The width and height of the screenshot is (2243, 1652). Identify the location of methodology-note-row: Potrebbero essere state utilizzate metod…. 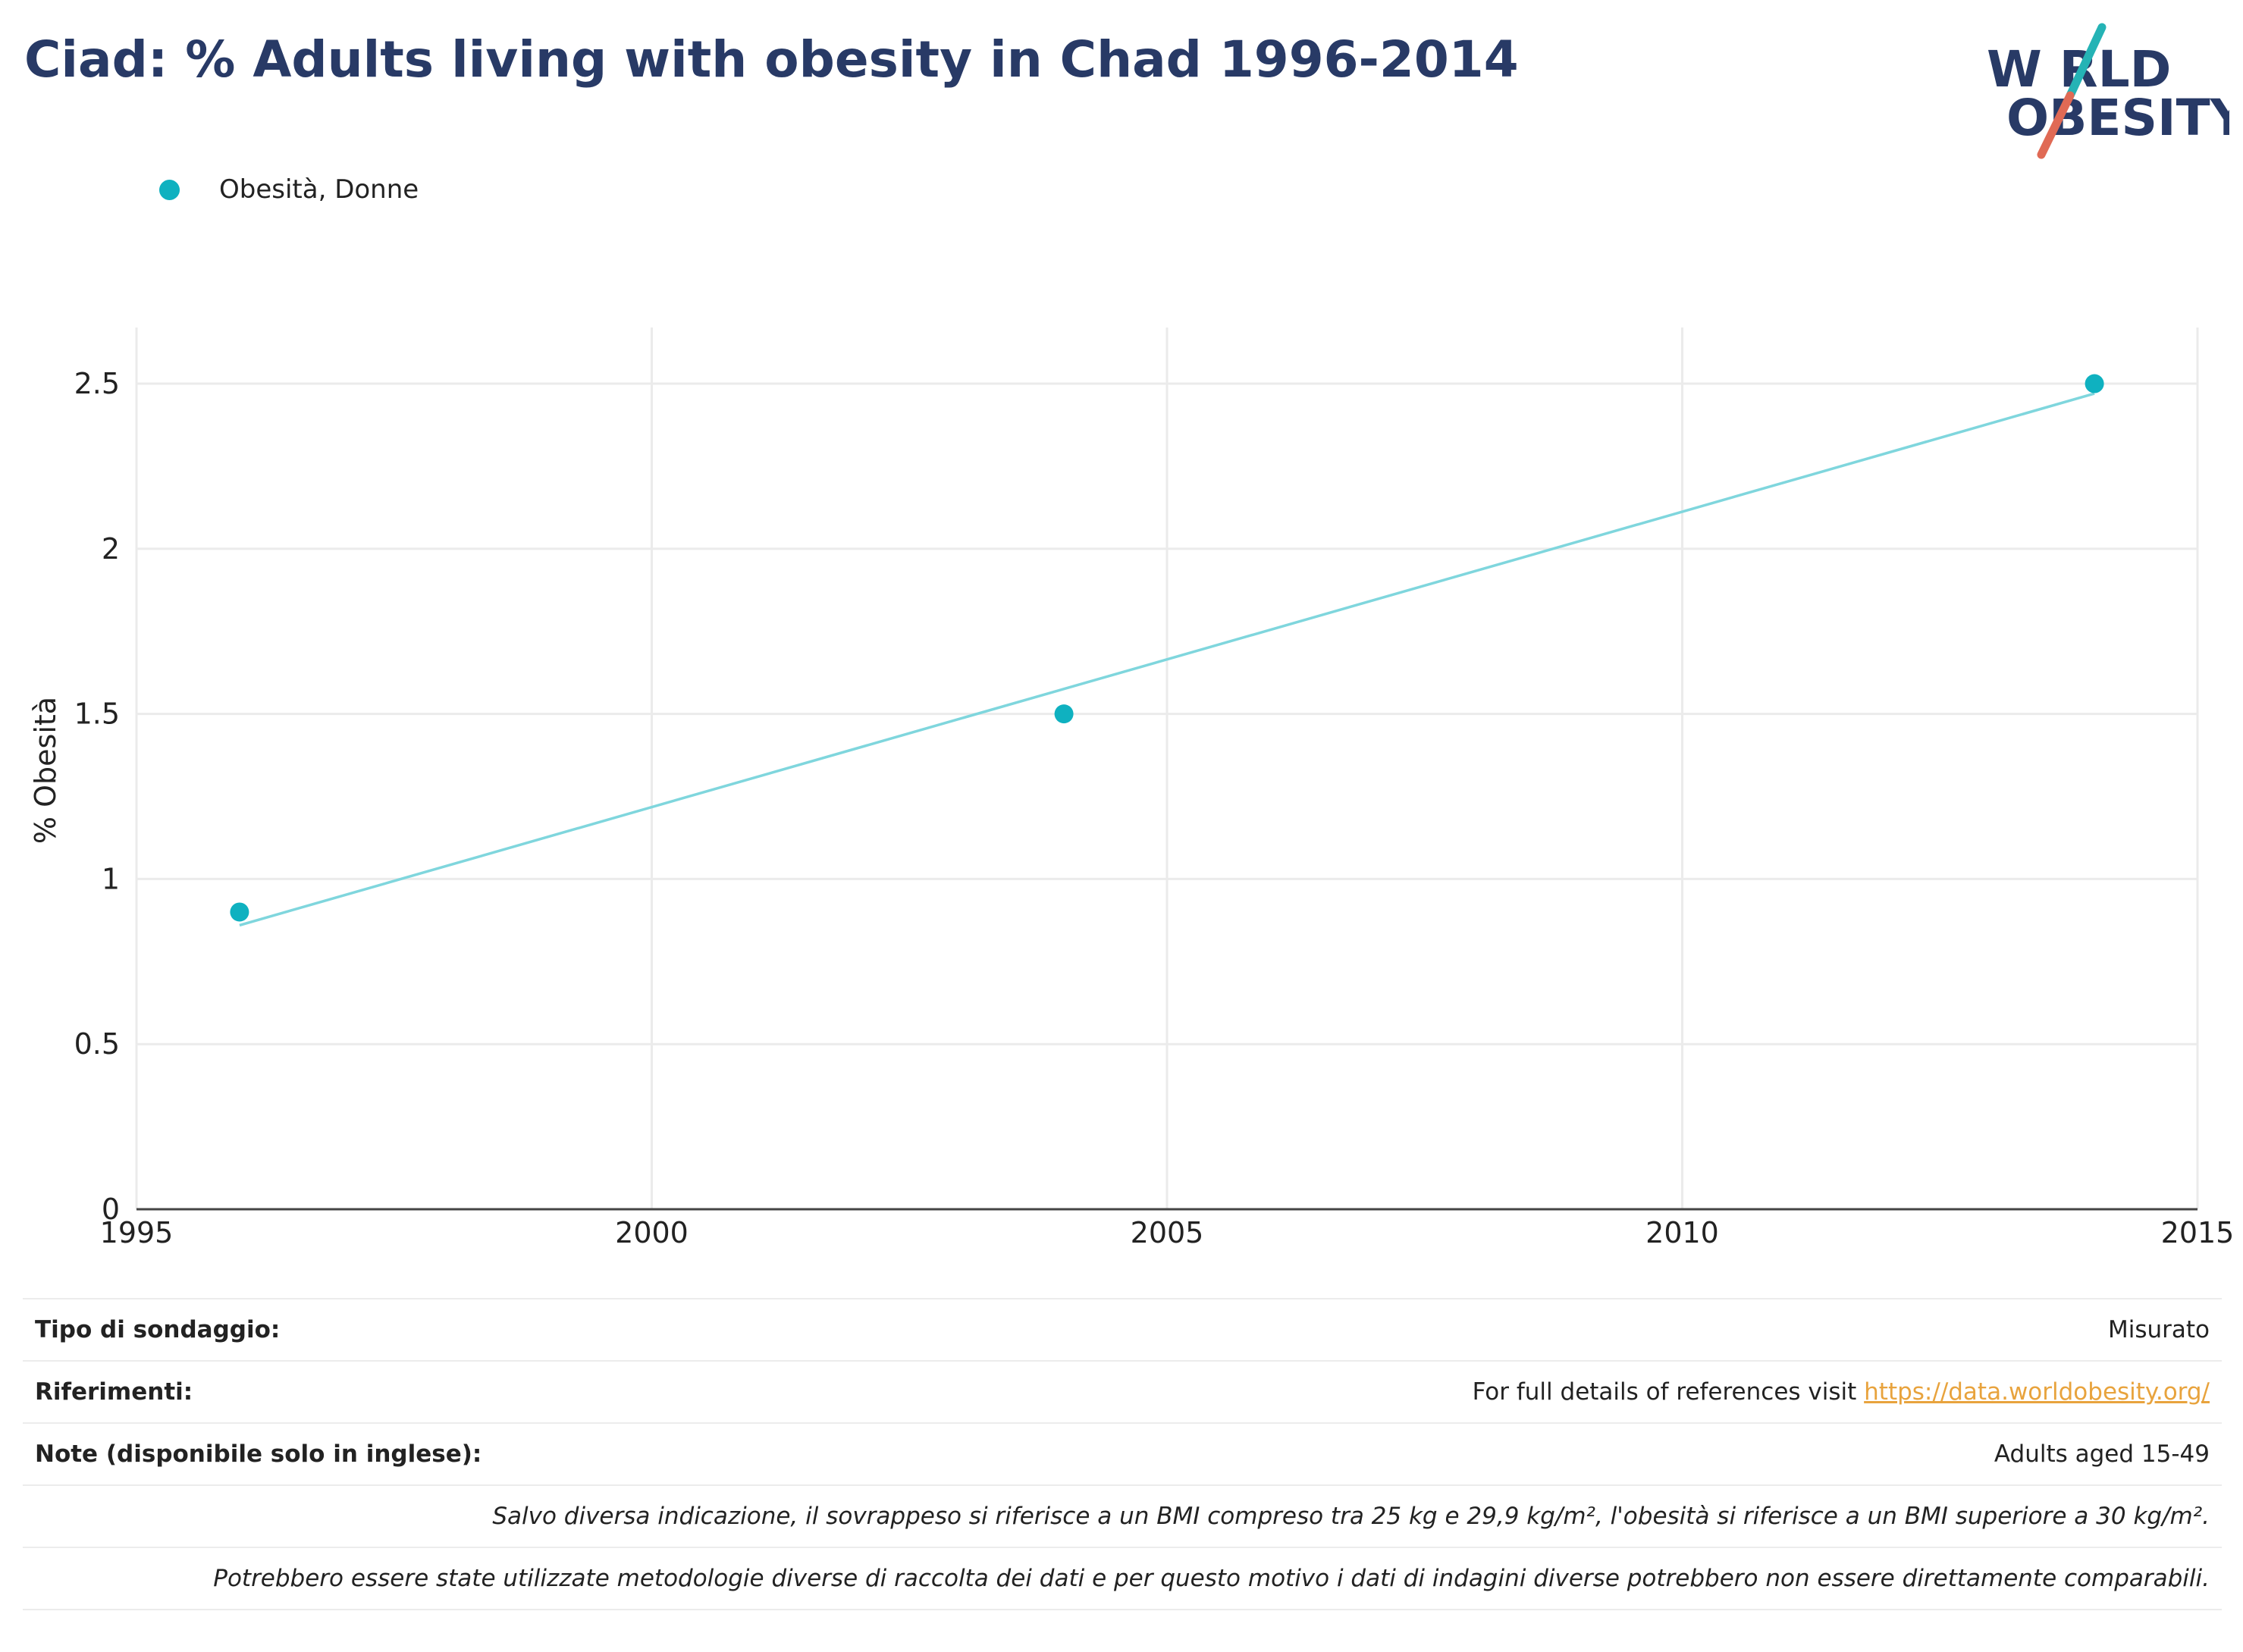
(1123, 1579).